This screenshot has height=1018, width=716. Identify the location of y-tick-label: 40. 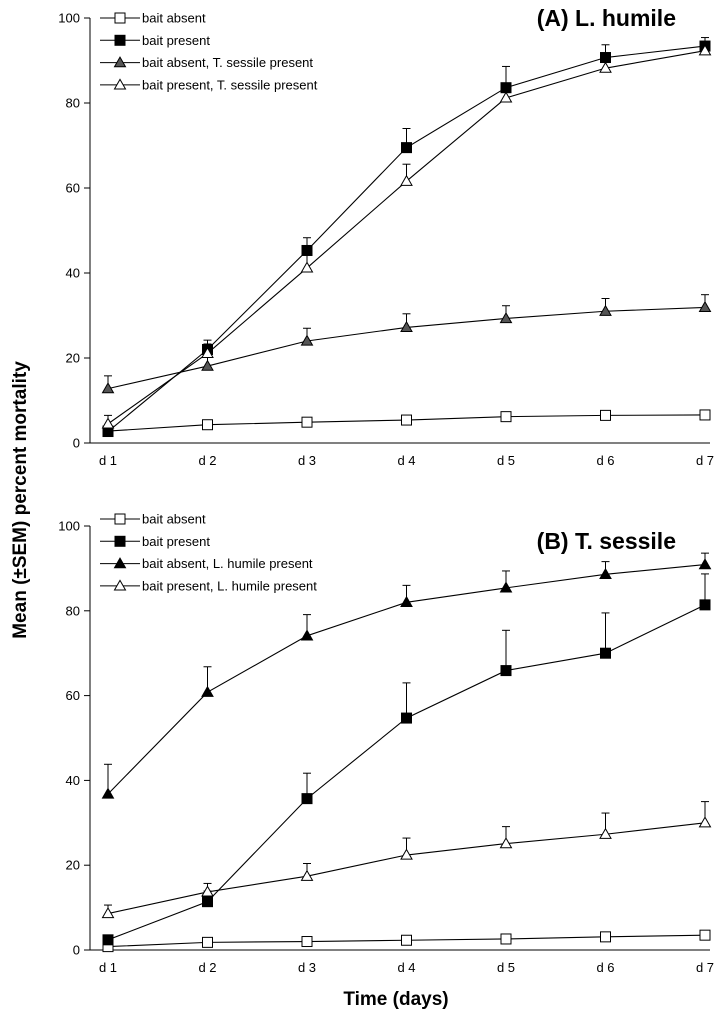
(73, 780).